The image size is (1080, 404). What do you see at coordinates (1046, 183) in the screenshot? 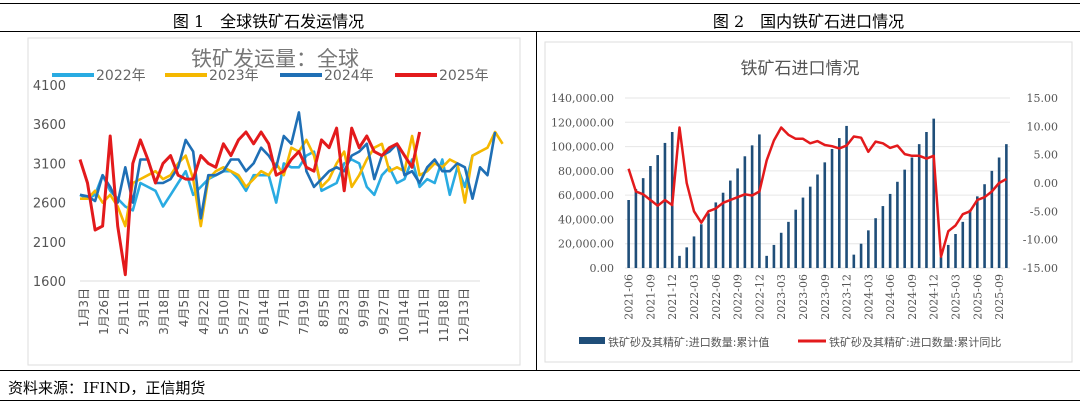
I see `y-right-tick-label: 0.00` at bounding box center [1046, 183].